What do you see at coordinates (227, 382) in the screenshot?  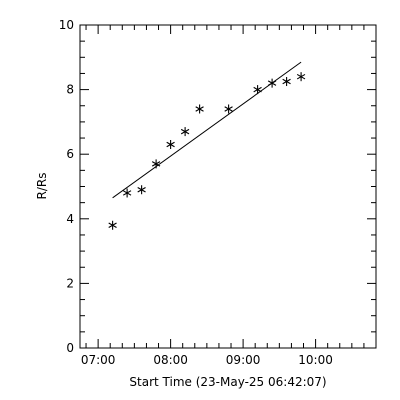 I see `x-axis-label: Start Time (23-May-25 06:42:07)` at bounding box center [227, 382].